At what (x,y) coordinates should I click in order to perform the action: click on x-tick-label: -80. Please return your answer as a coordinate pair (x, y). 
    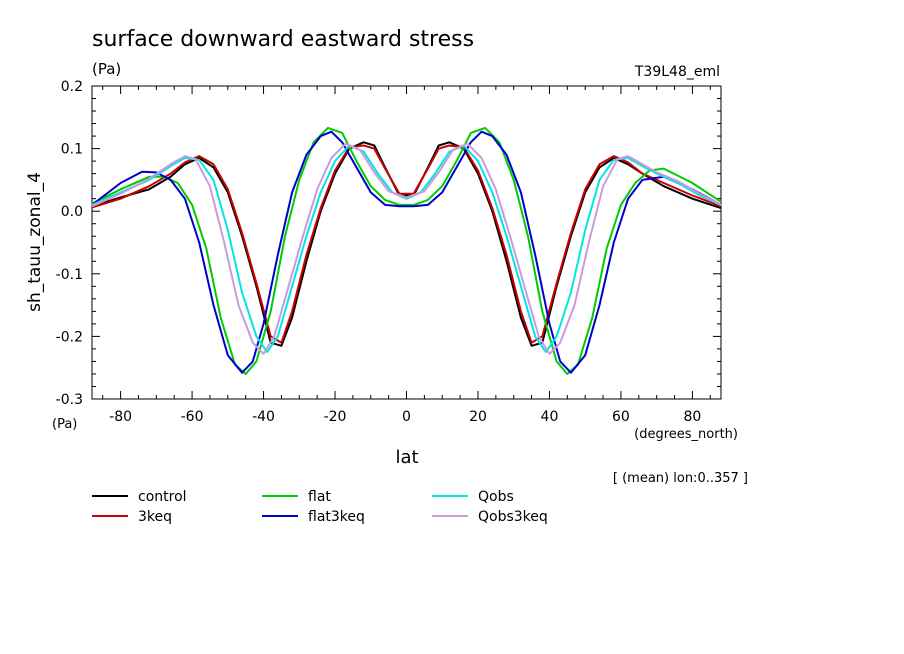
    Looking at the image, I should click on (120, 417).